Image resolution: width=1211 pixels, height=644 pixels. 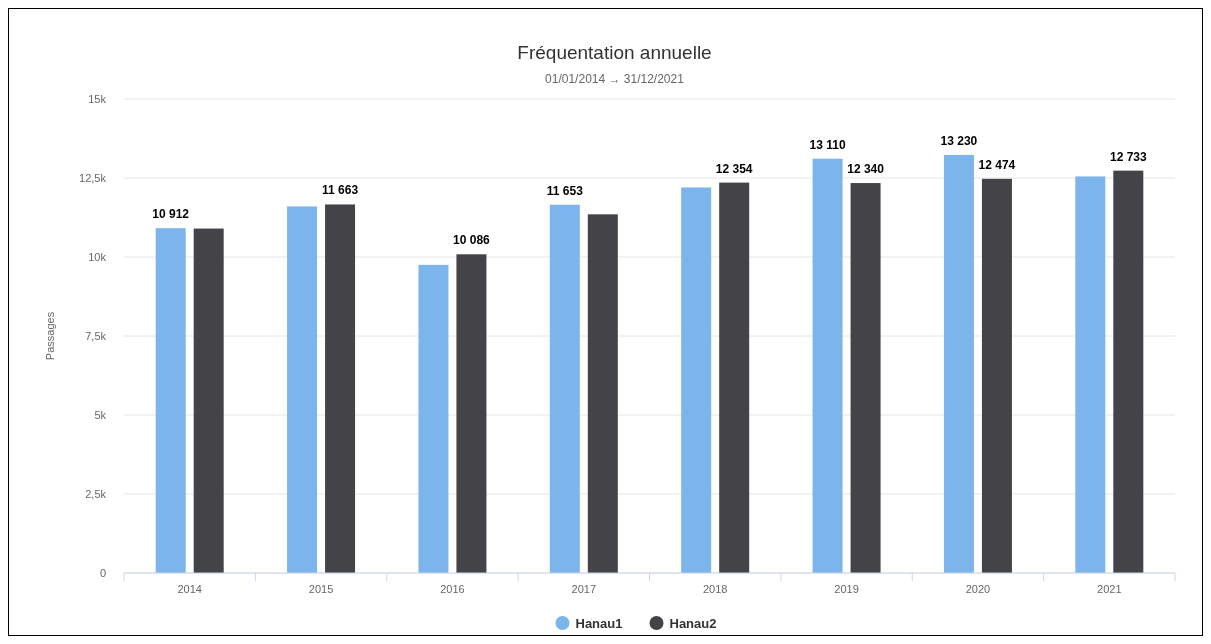 I want to click on x-tick-label: 2018, so click(x=715, y=589).